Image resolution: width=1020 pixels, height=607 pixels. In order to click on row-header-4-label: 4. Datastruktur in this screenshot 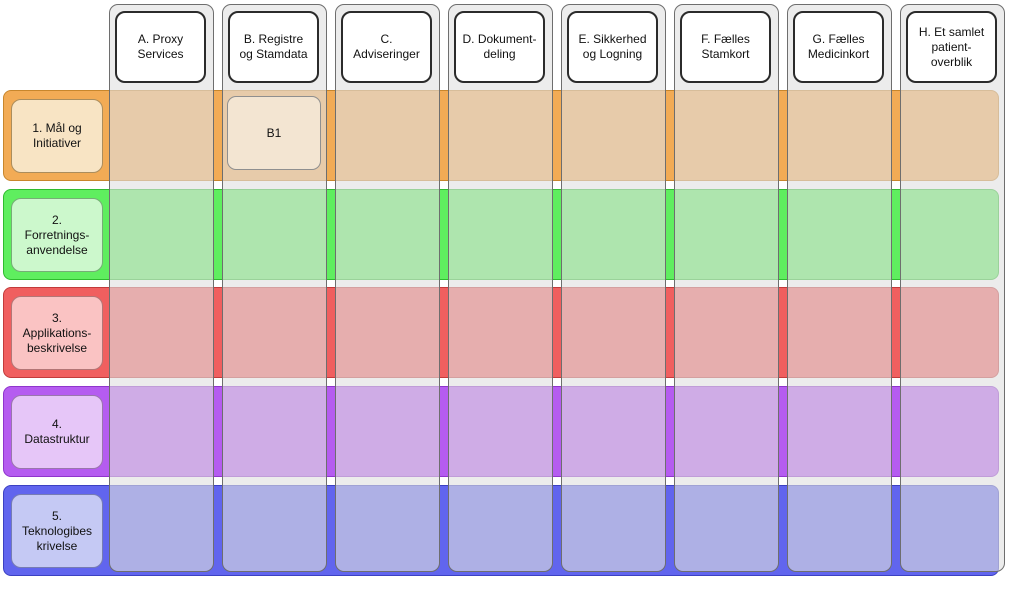, I will do `click(57, 431)`.